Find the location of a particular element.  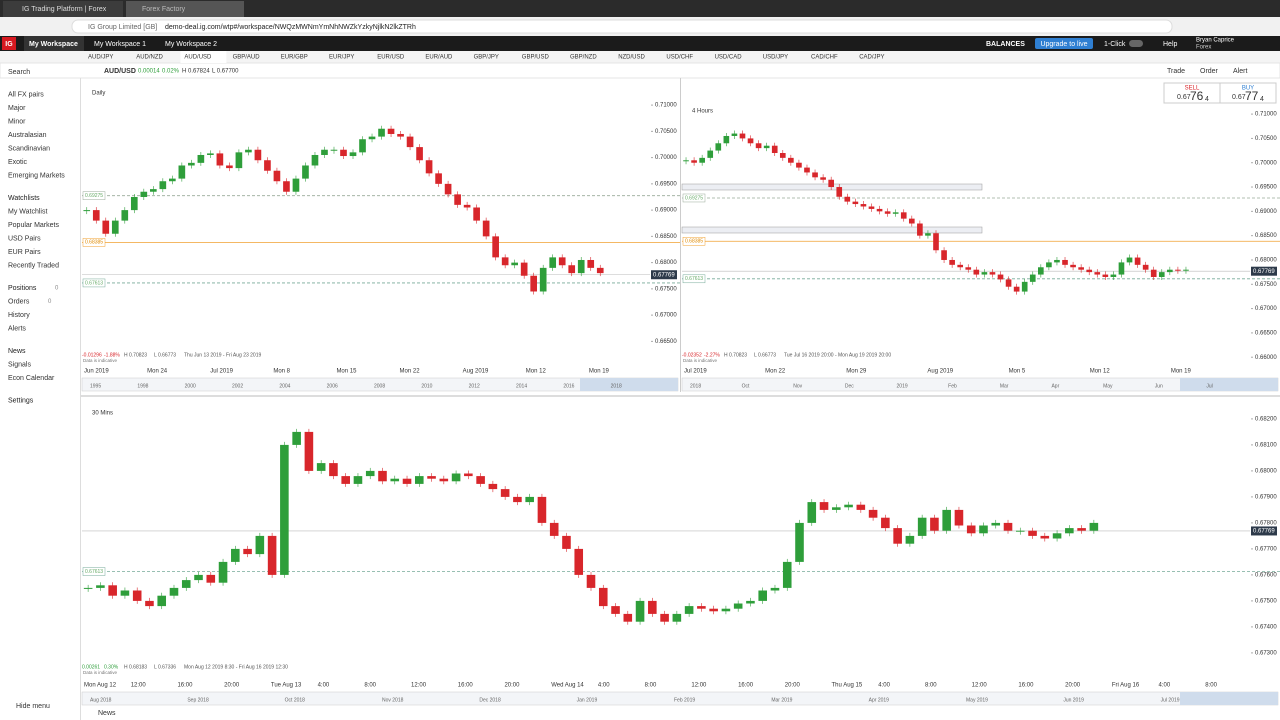

y-tick-label: 0.71000 is located at coordinates (1266, 115).